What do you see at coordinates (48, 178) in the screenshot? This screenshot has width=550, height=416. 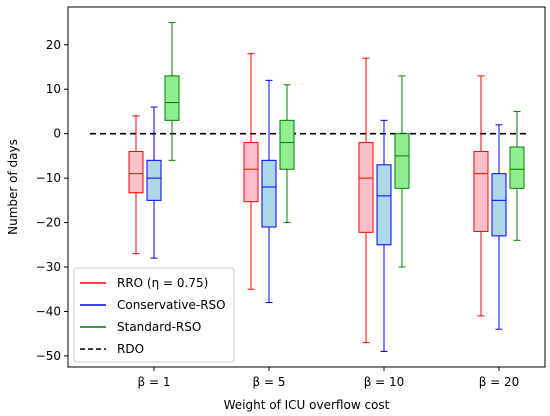 I see `y-tick-label: −10` at bounding box center [48, 178].